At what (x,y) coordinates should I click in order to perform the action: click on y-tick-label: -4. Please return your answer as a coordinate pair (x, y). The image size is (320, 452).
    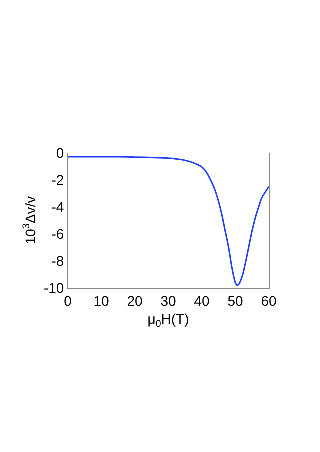
    Looking at the image, I should click on (58, 206).